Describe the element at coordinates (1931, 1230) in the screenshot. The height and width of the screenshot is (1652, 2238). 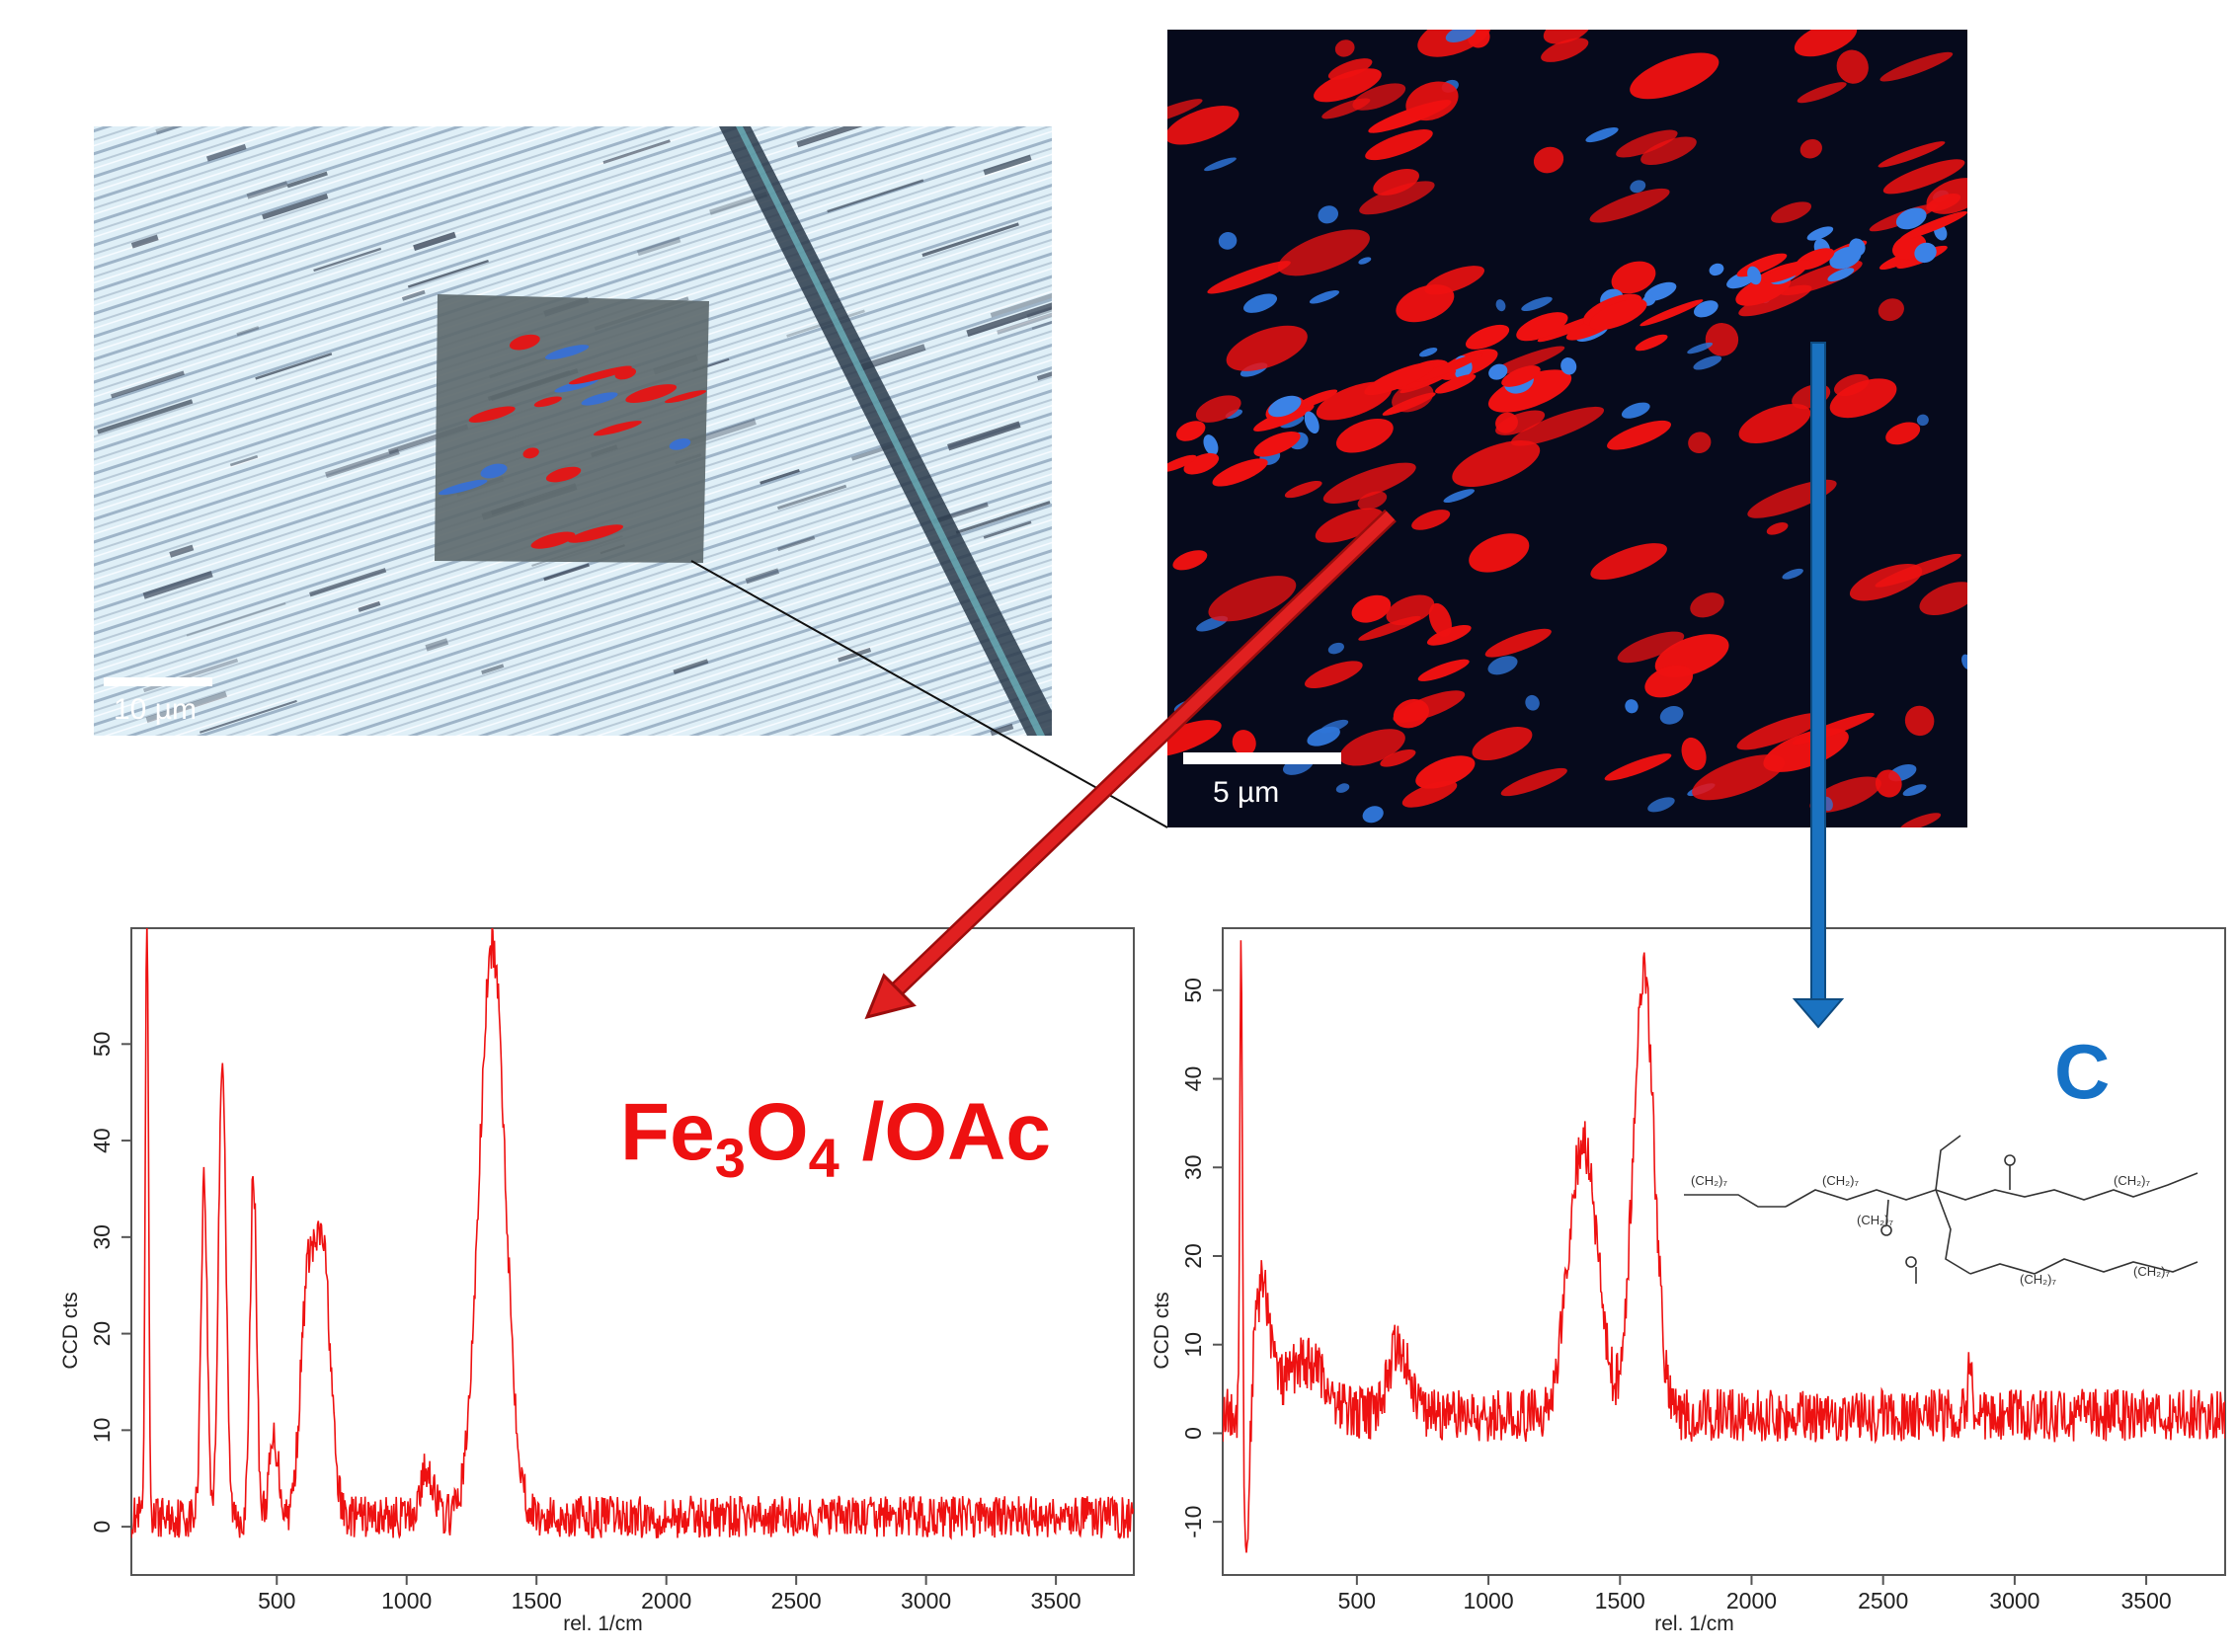
I see `molecule-fragment-labels: (CH₂)₇ (CH₂)₇ (CH₂)₇ (CH₂)₇ (CH₂)₇ (CH₂)₇` at that location.